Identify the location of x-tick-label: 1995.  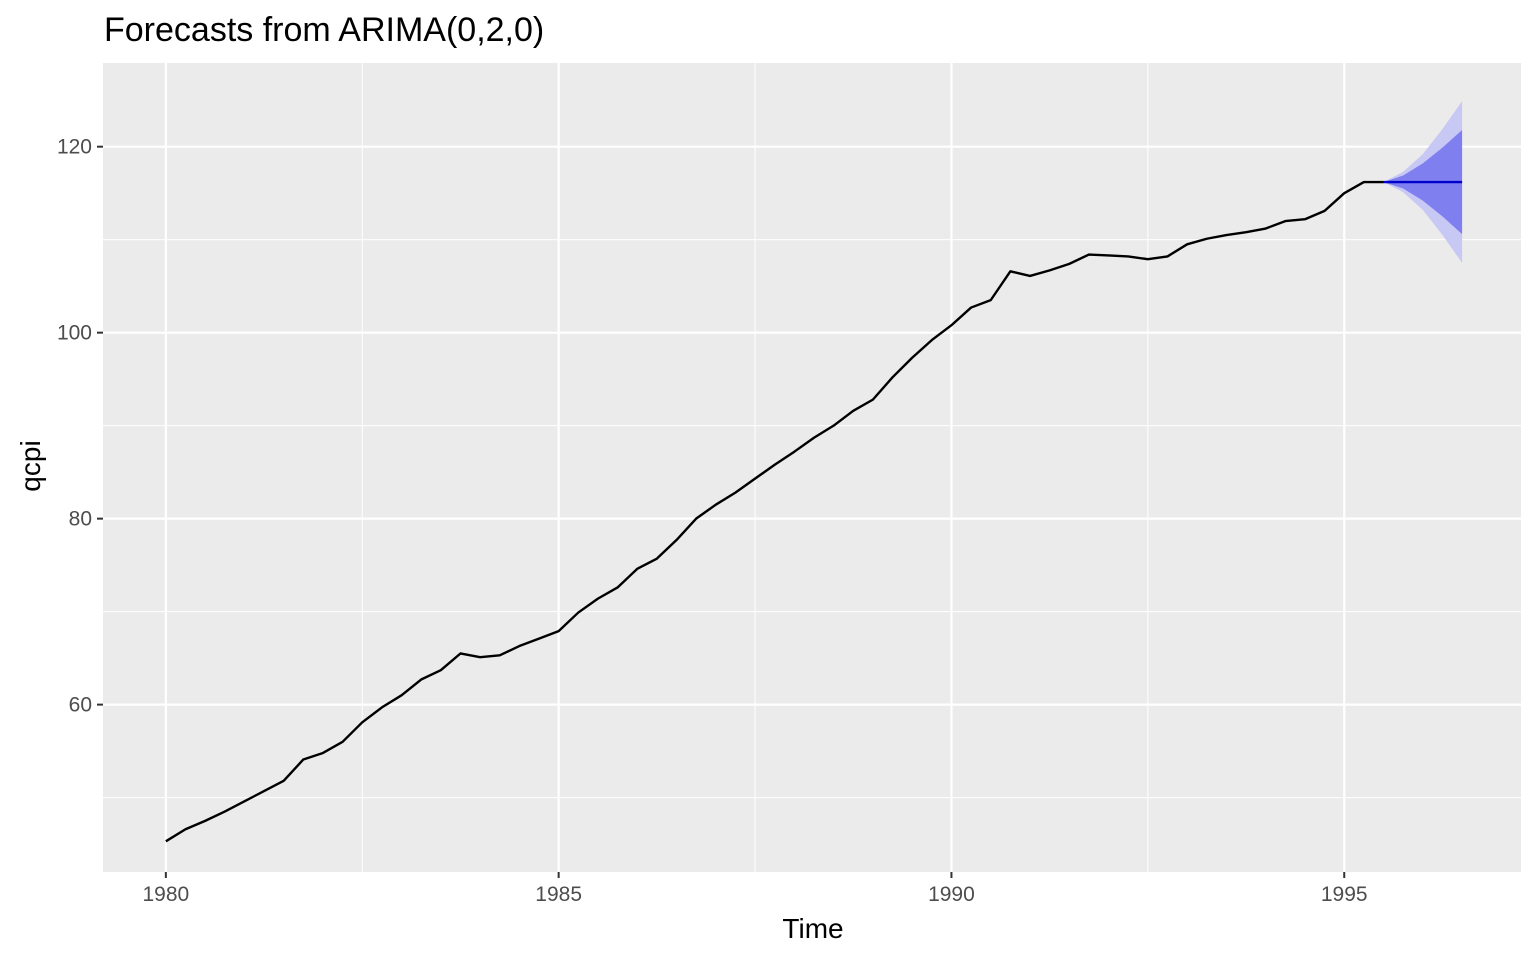
(1344, 894).